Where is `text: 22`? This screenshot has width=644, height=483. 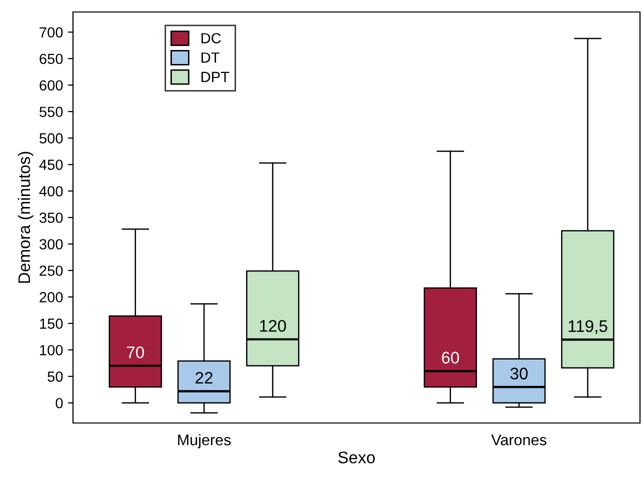
text: 22 is located at coordinates (204, 378).